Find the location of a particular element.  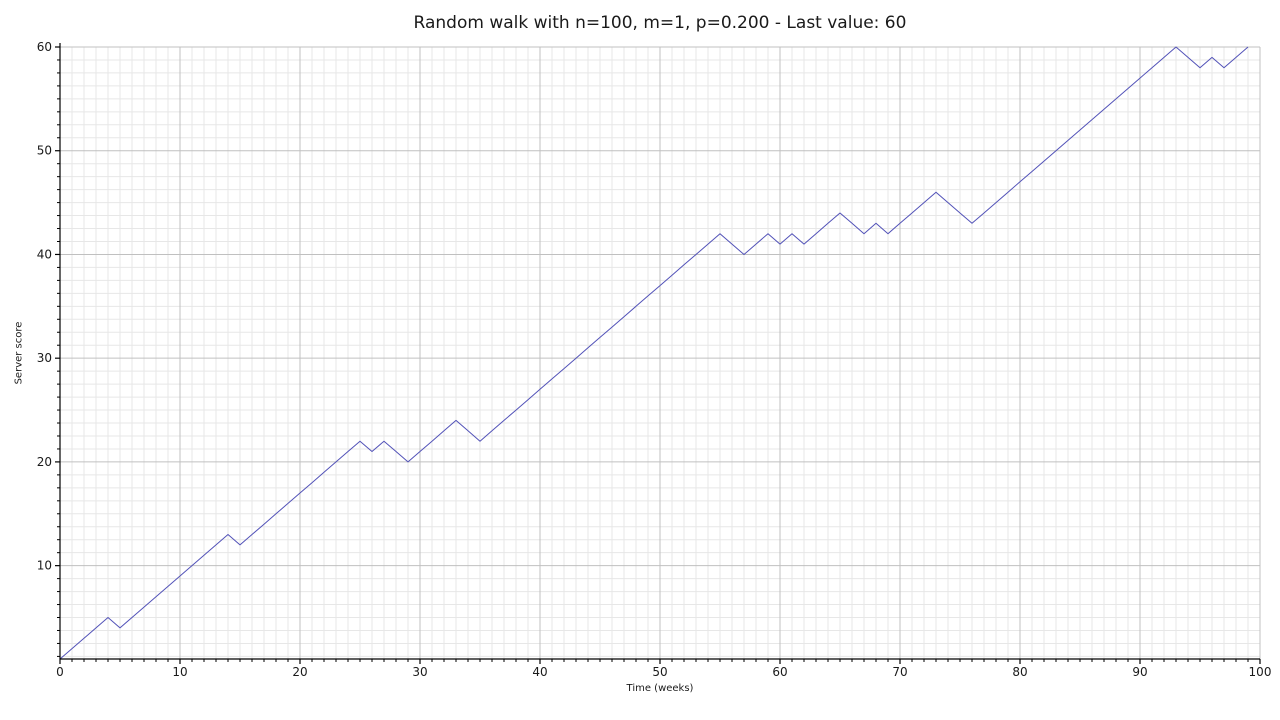

y-tick-label: 50 is located at coordinates (44, 151).